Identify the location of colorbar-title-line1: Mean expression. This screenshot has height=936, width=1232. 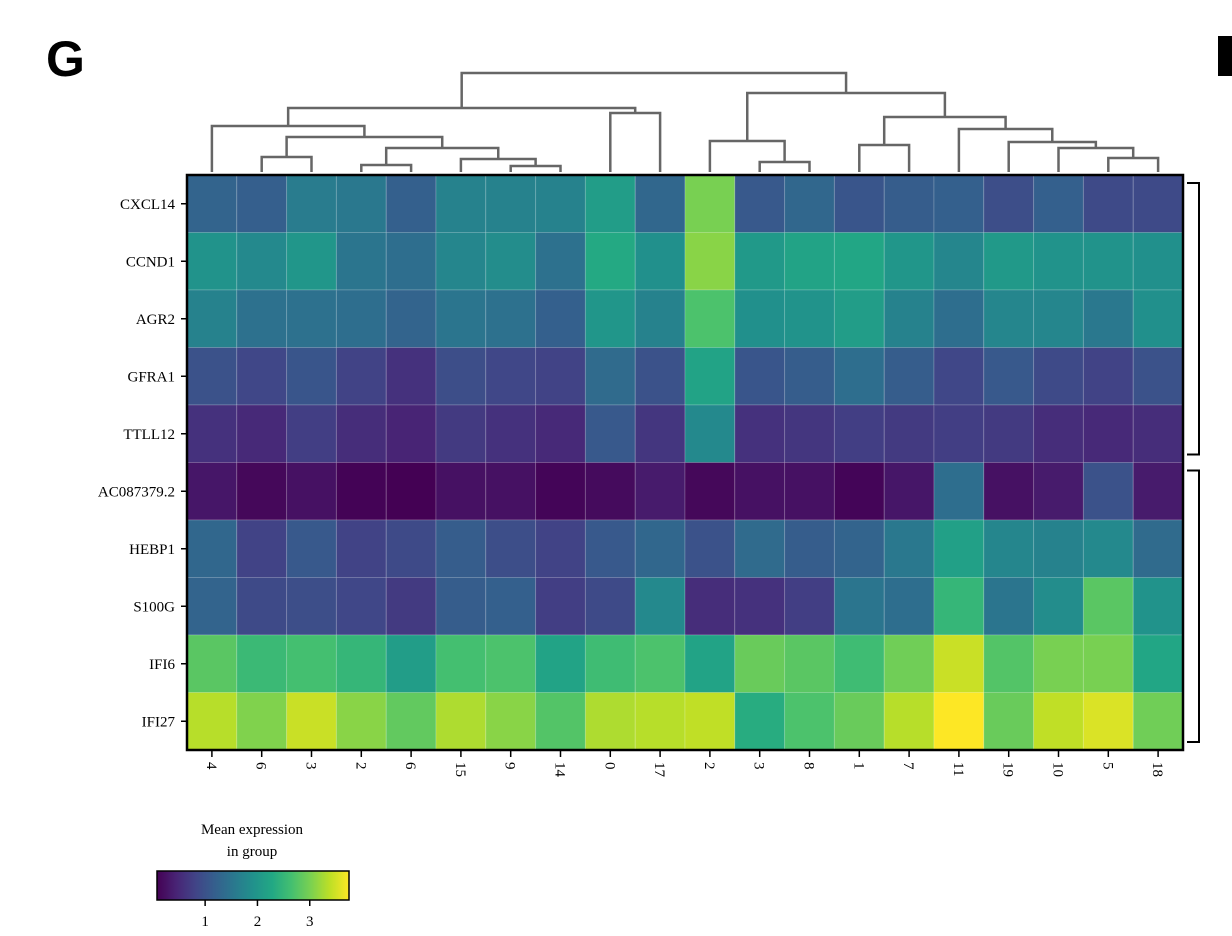
(252, 830).